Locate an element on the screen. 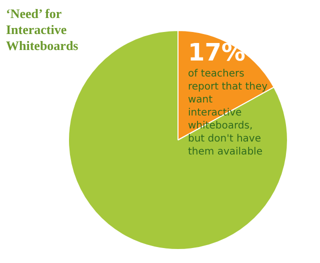 This screenshot has width=320, height=263. chart-title: ‘Need’ for Interactive Whiteboards is located at coordinates (43, 30).